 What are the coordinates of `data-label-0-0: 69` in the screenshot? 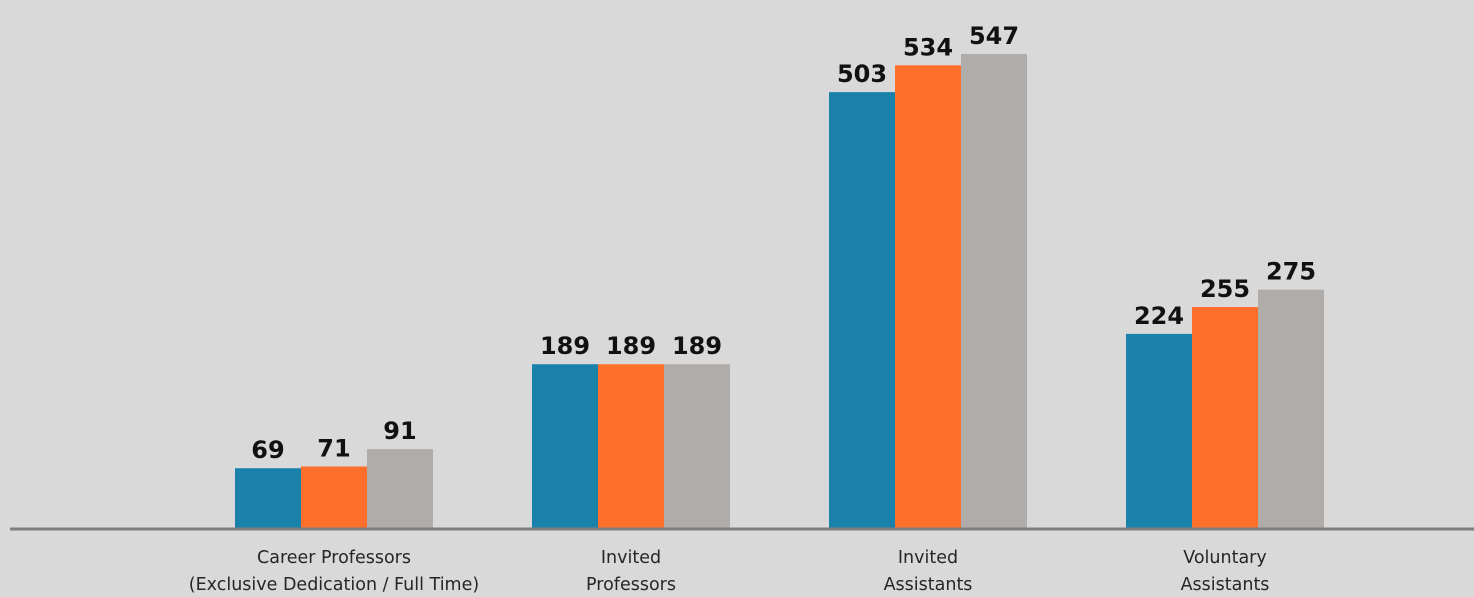 It's located at (267, 450).